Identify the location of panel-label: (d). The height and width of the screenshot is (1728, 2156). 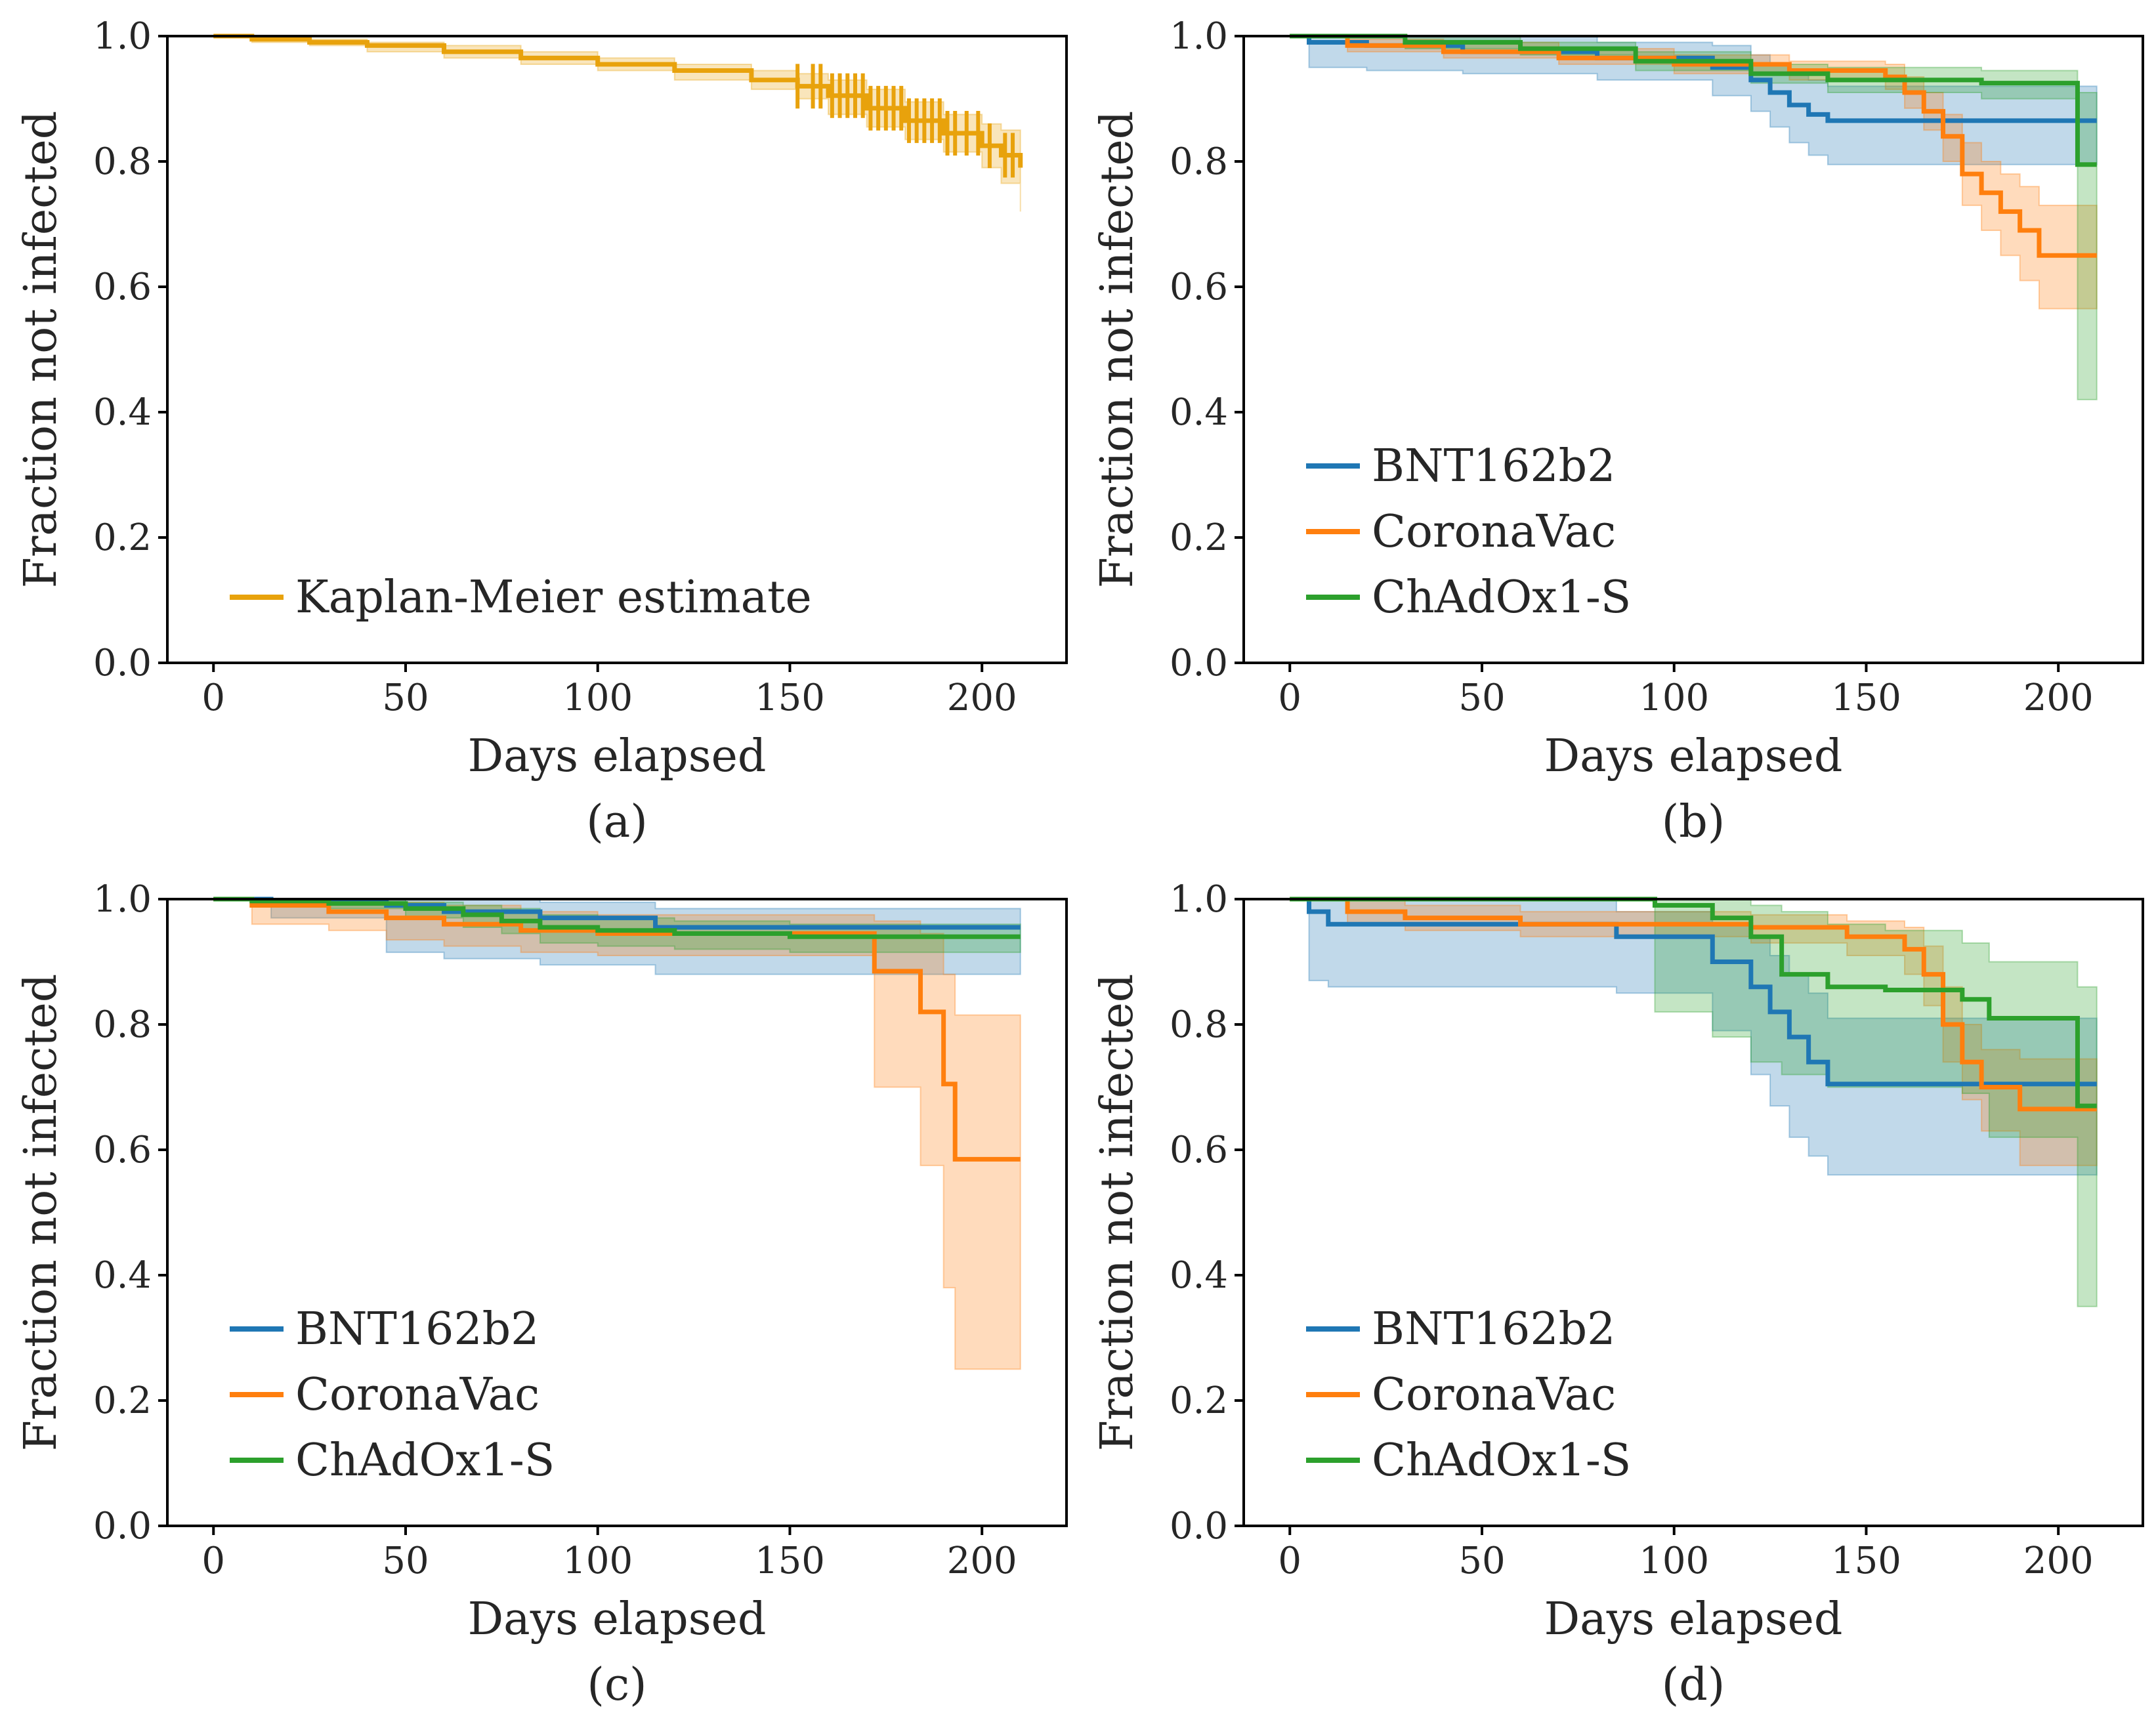
(1693, 1685).